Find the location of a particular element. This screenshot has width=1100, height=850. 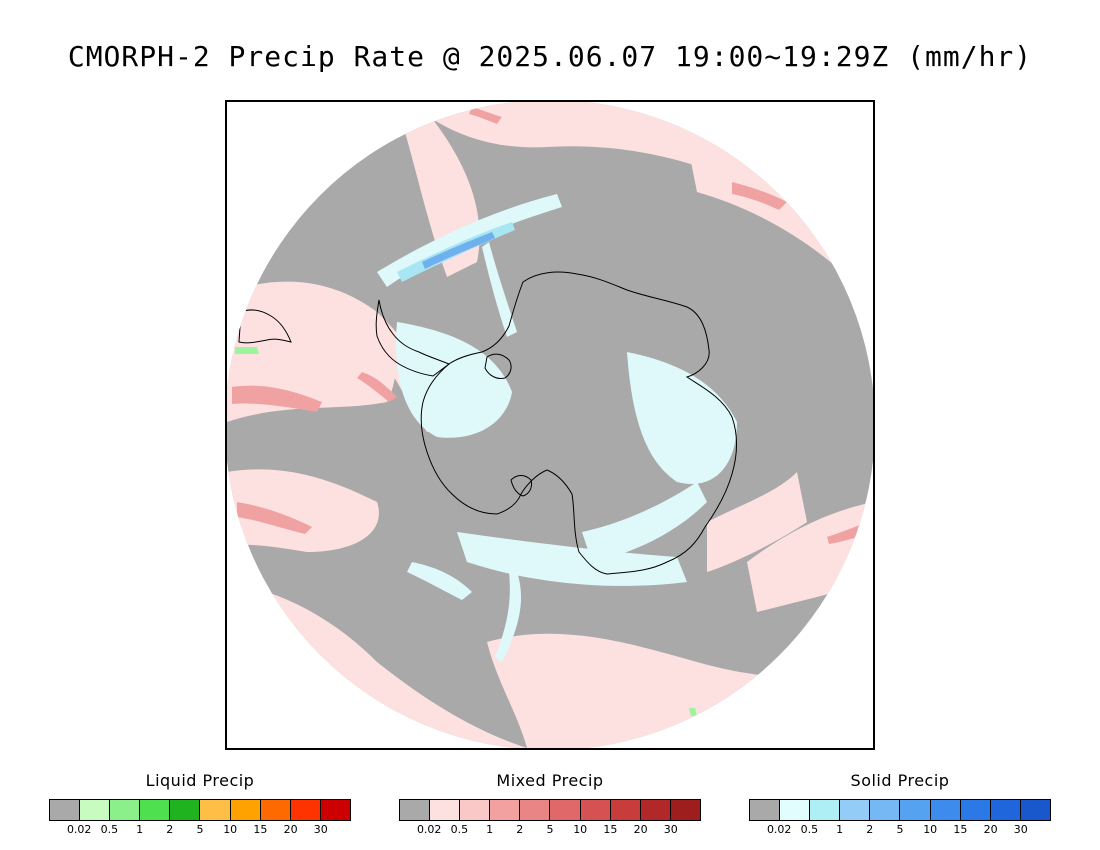

antarctic-peninsula-coastline is located at coordinates (413, 338).